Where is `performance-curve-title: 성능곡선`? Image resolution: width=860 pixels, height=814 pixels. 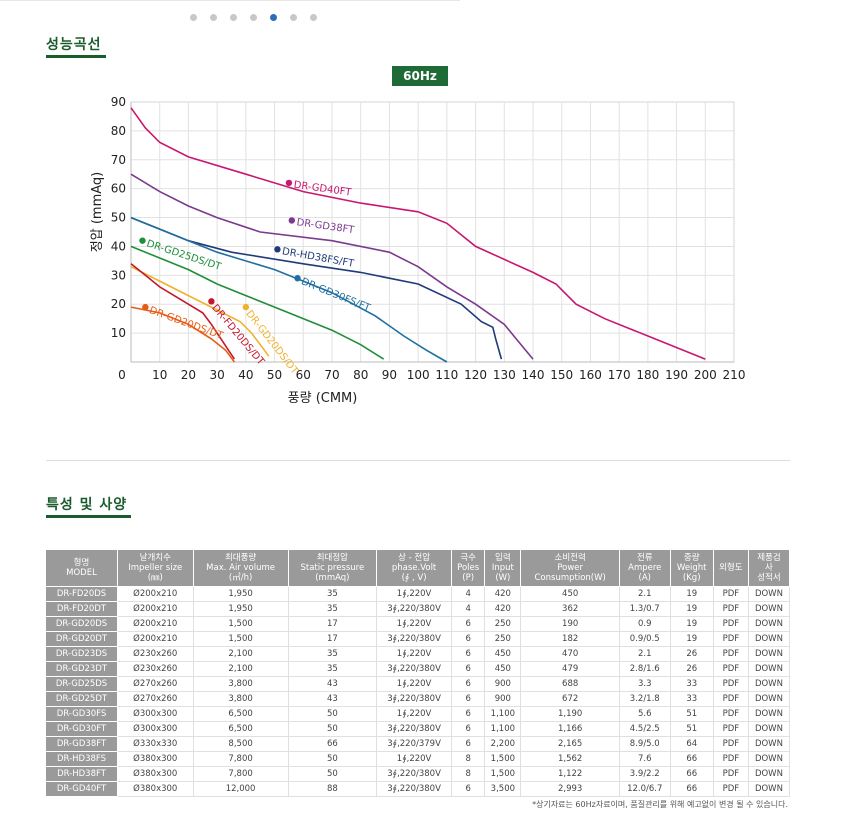 performance-curve-title: 성능곡선 is located at coordinates (76, 46).